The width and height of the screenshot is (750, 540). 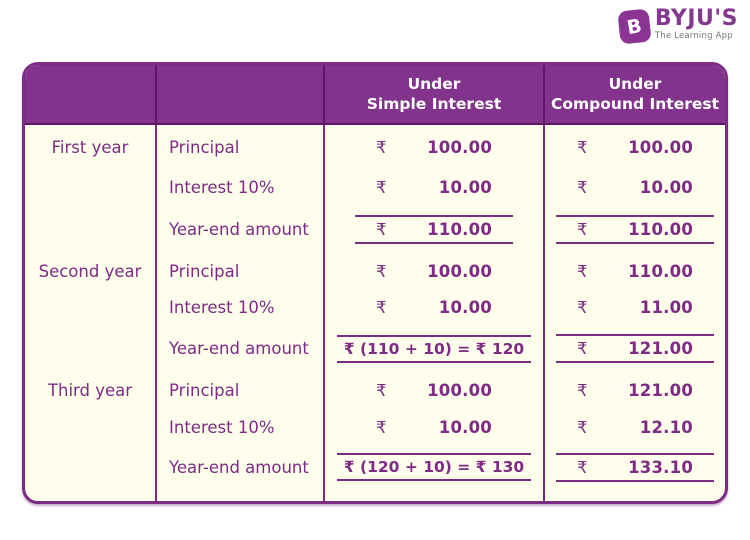 What do you see at coordinates (666, 307) in the screenshot?
I see `ci-value: 11.00` at bounding box center [666, 307].